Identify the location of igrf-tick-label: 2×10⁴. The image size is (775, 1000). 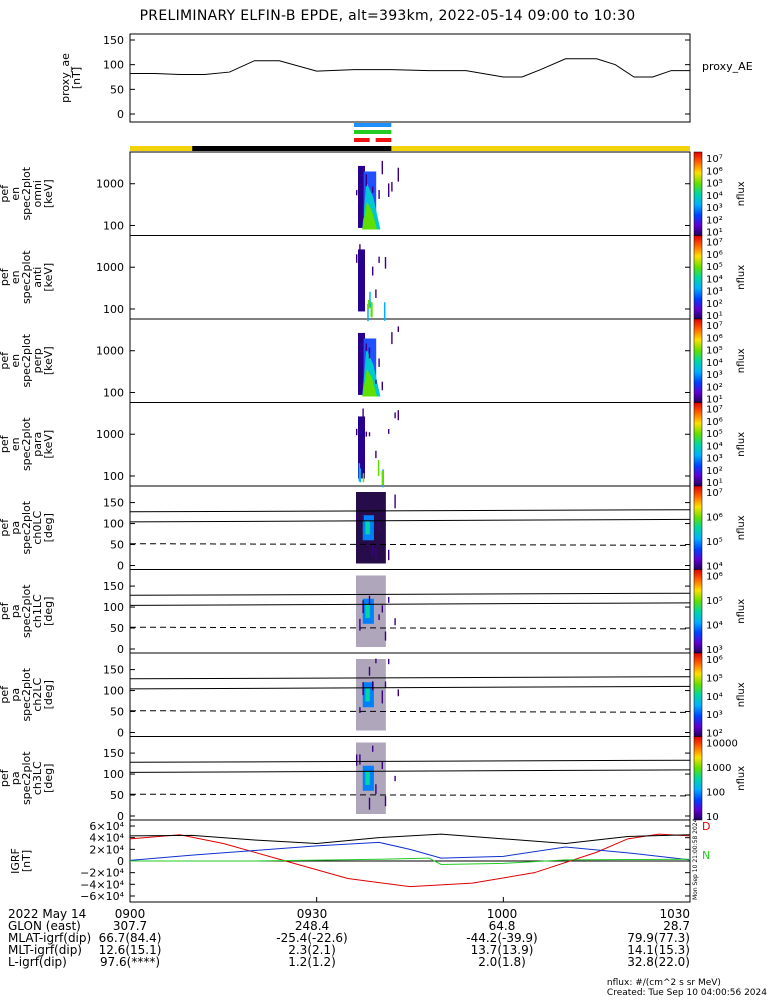
(106, 849).